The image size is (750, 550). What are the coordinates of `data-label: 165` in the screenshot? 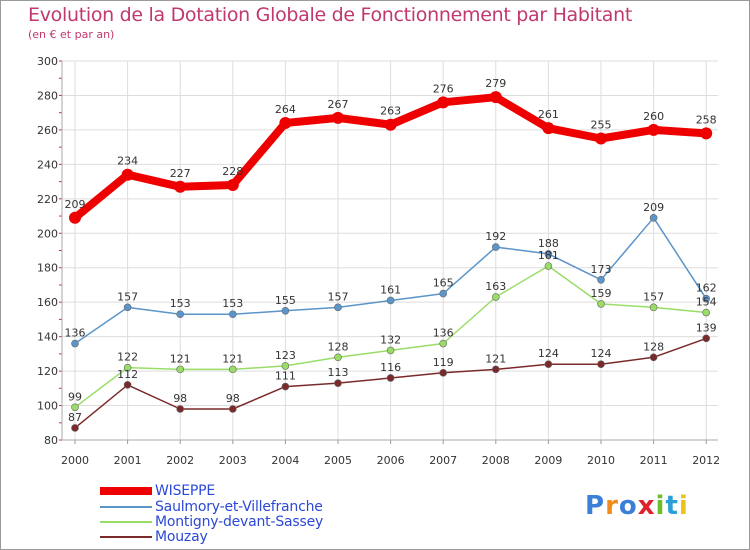 It's located at (443, 283).